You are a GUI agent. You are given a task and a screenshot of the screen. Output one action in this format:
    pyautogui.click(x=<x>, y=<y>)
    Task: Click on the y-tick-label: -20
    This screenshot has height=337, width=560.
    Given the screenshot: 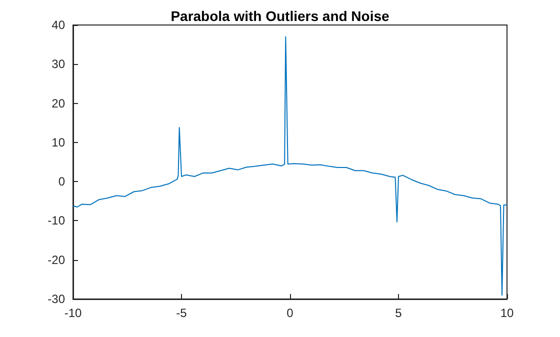 What is the action you would take?
    pyautogui.click(x=57, y=259)
    